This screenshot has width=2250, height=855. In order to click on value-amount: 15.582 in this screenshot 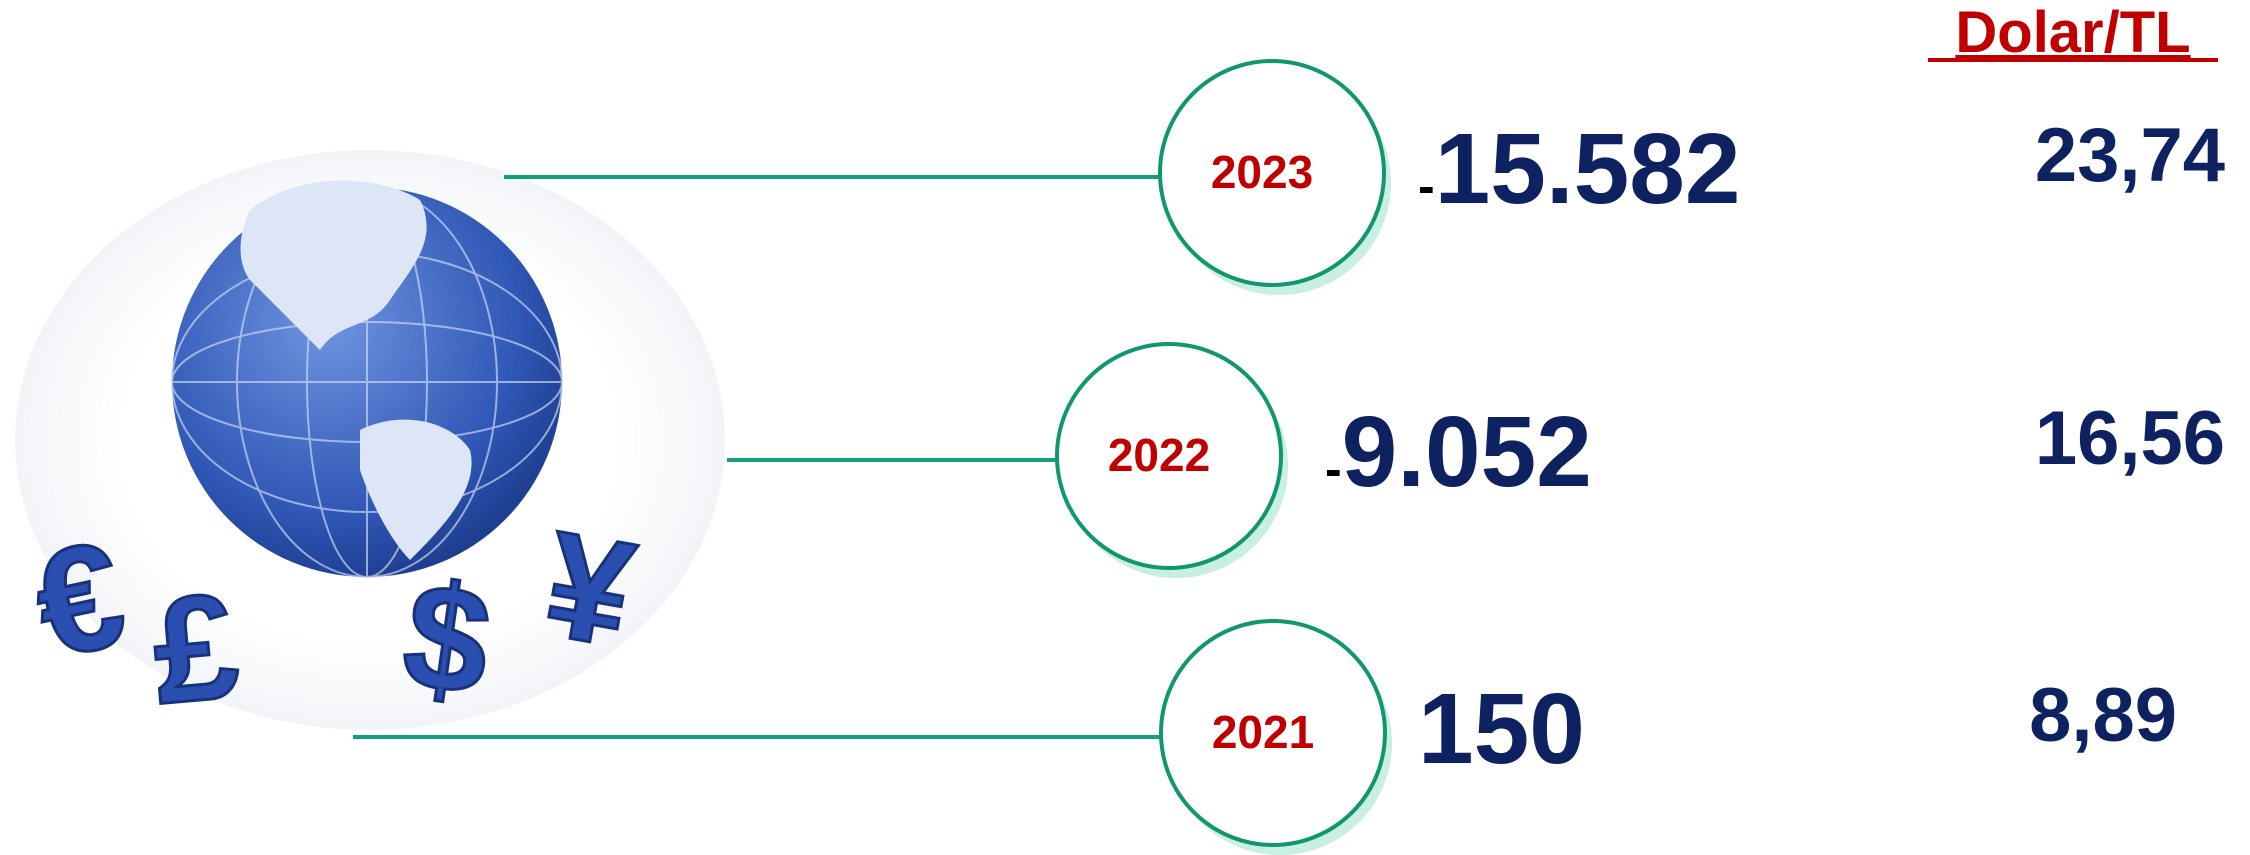, I will do `click(1588, 169)`.